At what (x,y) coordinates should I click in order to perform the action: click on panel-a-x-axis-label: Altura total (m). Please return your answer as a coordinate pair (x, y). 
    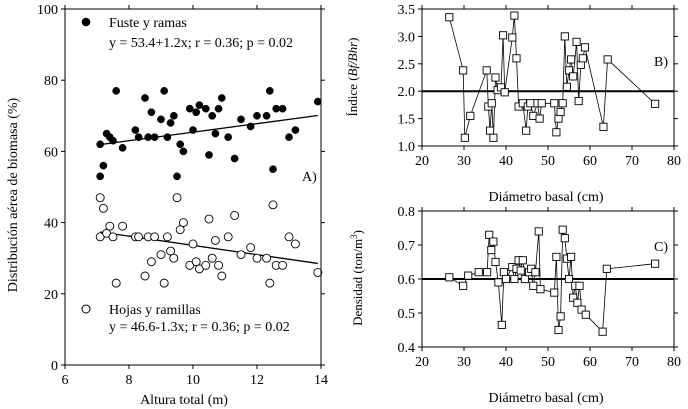
    Looking at the image, I should click on (184, 400).